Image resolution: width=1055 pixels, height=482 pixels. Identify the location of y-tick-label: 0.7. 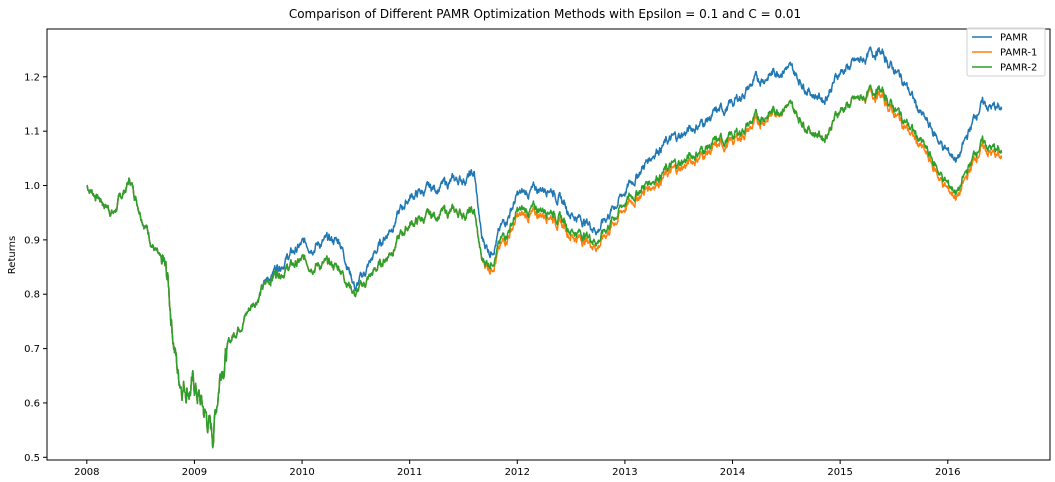
(32, 349).